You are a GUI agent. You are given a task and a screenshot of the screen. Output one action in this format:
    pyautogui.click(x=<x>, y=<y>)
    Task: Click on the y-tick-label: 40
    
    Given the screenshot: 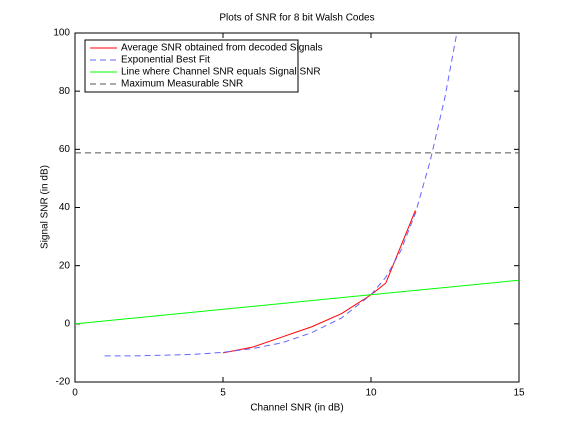 What is the action you would take?
    pyautogui.click(x=65, y=207)
    